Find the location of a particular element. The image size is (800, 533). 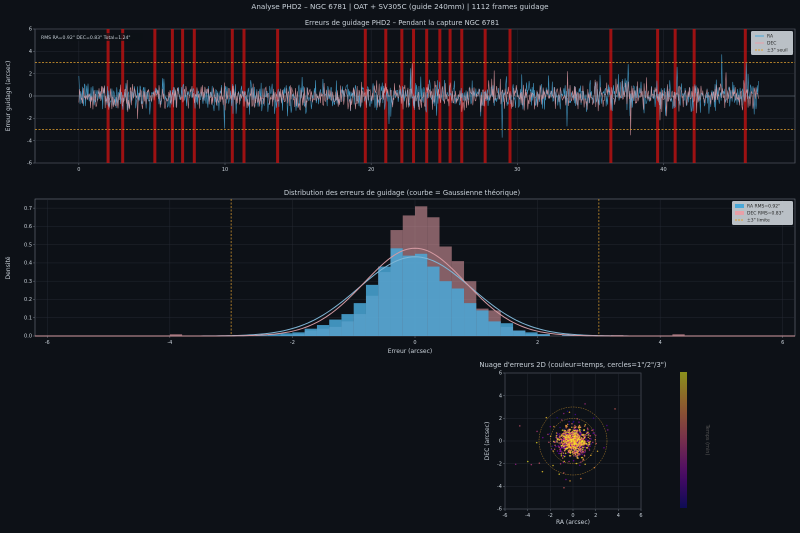

timeseries-ytick-label: 2 is located at coordinates (30, 74).